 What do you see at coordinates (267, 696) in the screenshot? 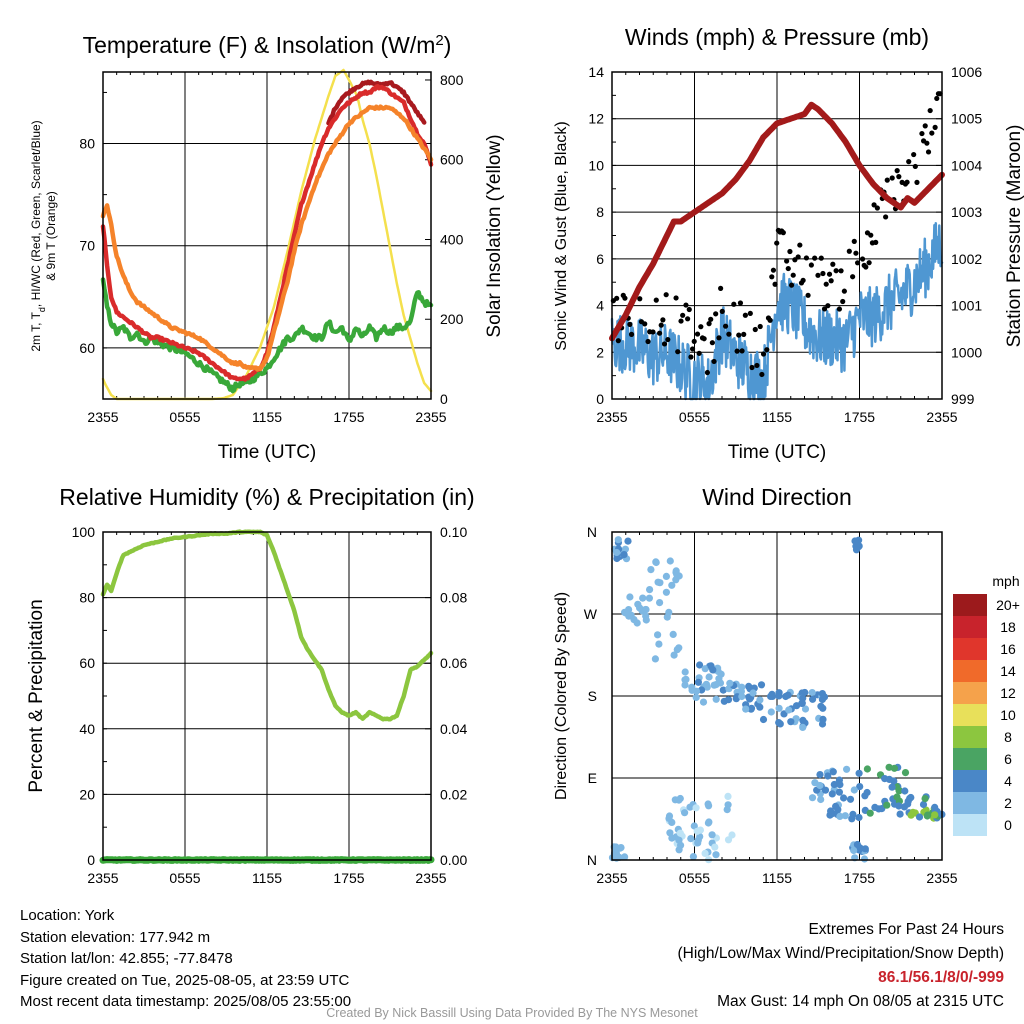
I see `plot-frame` at bounding box center [267, 696].